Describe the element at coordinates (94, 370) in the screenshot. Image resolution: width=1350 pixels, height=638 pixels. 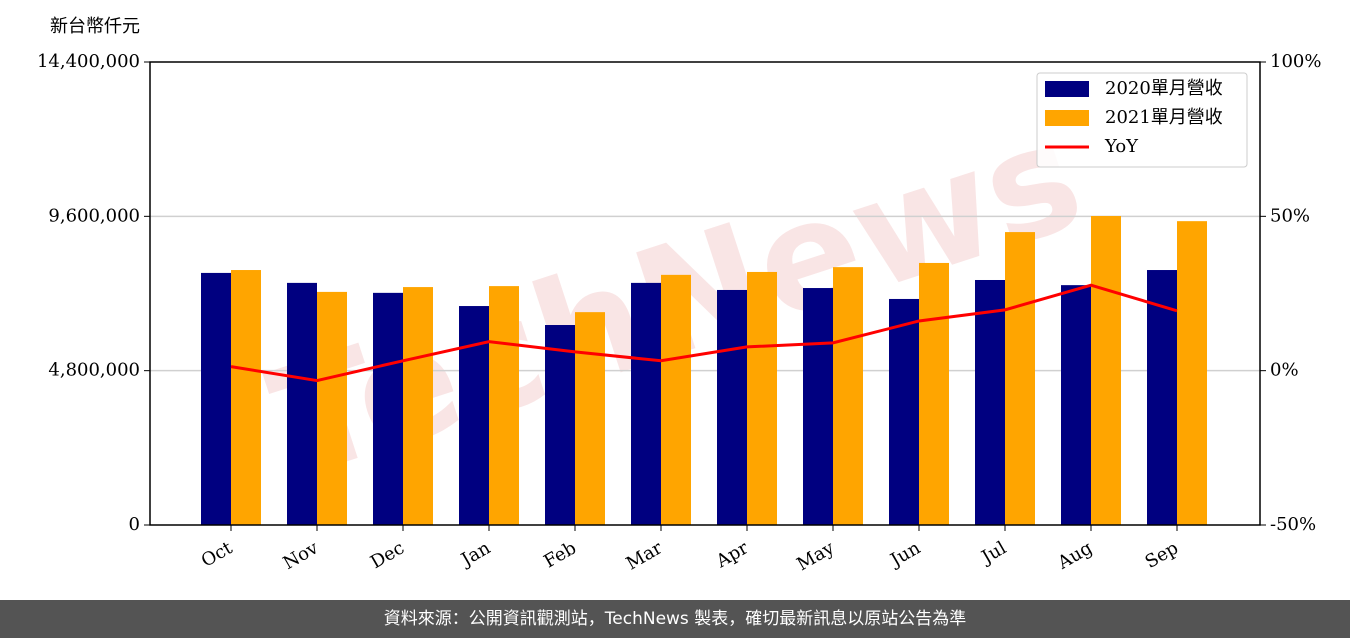
I see `y-tick-label: 4,800,000` at that location.